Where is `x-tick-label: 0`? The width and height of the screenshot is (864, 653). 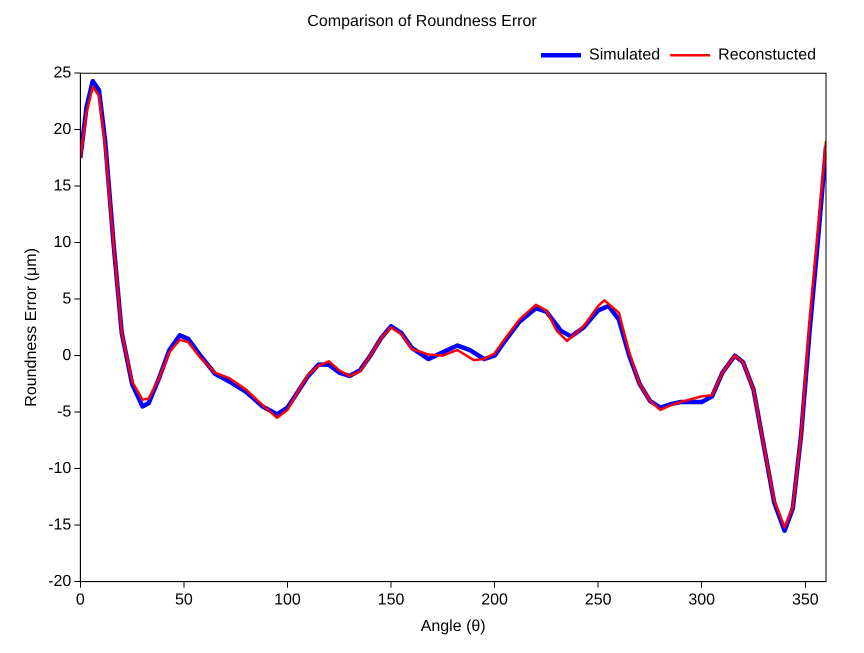 x-tick-label: 0 is located at coordinates (80, 600).